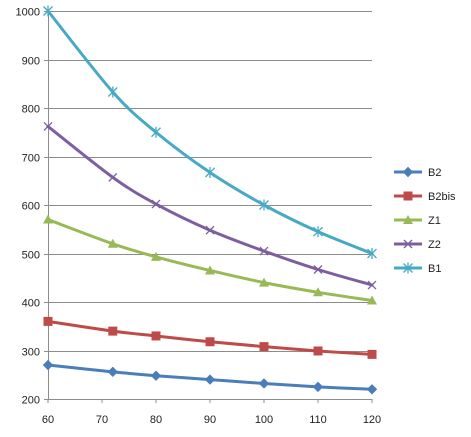 The image size is (471, 437). I want to click on series-b2bis, so click(210, 337).